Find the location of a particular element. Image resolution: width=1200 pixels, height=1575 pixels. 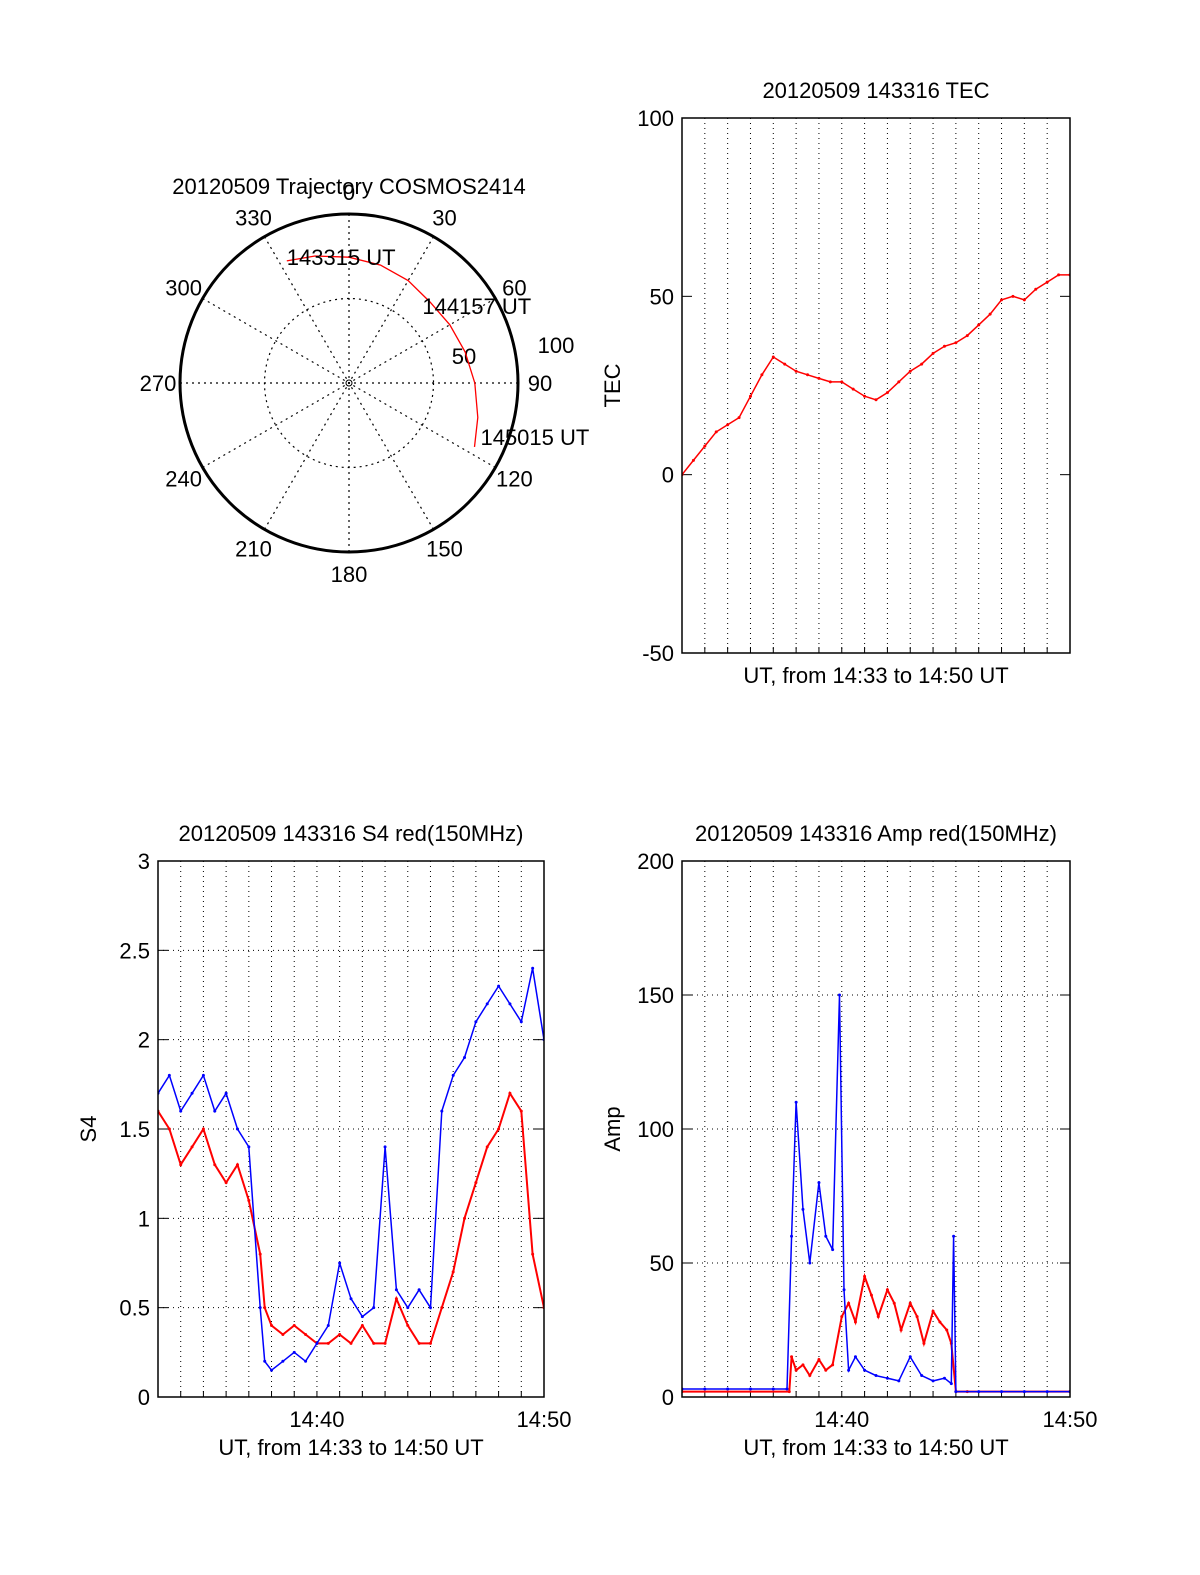

x-tick-label: 14:40 is located at coordinates (316, 1419).